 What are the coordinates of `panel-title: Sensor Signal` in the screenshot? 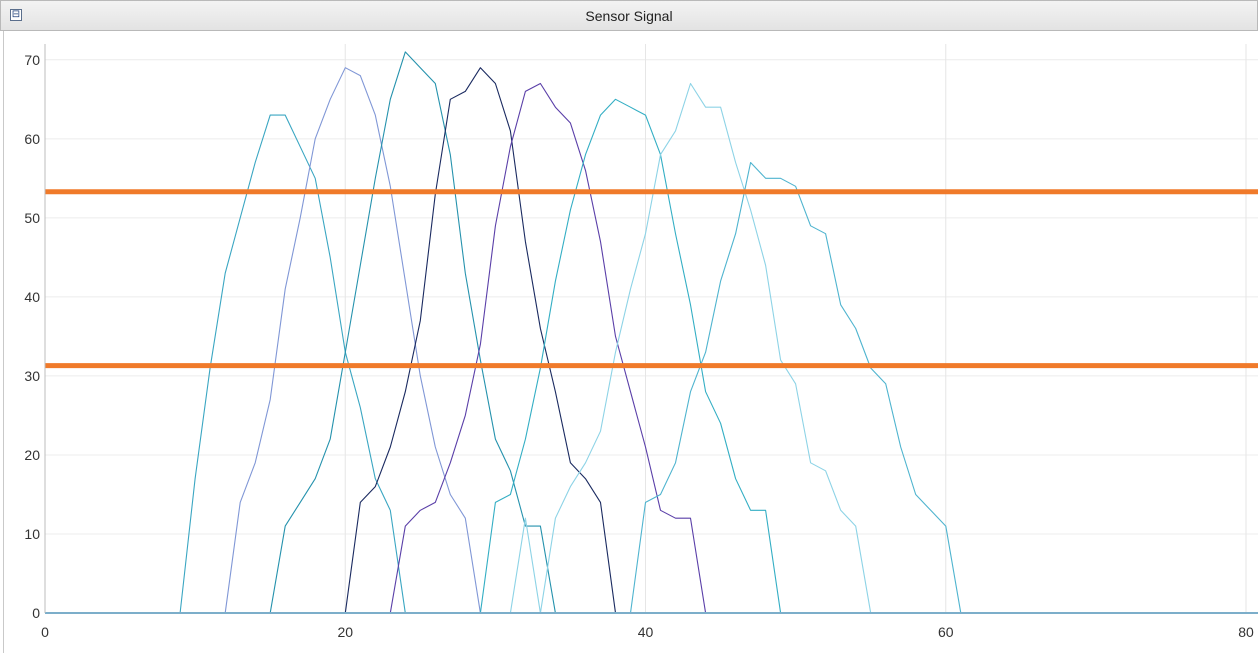 It's located at (629, 16).